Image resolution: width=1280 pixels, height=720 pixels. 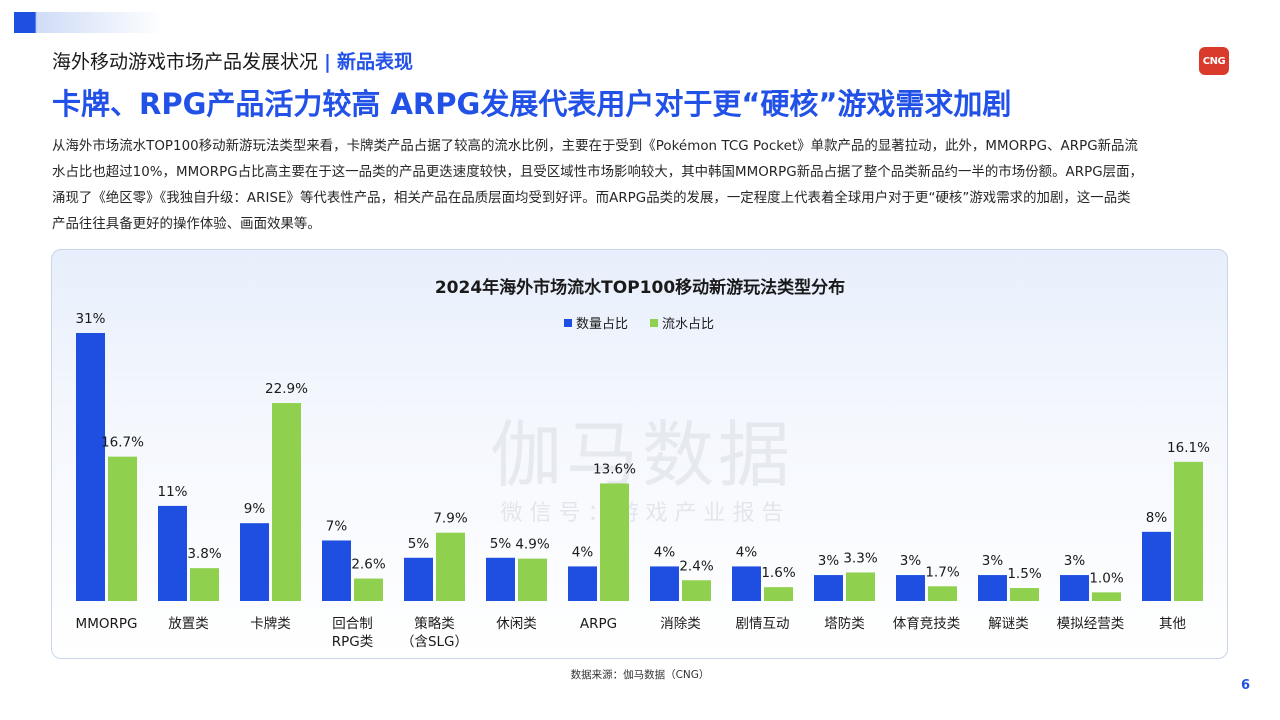 What do you see at coordinates (680, 624) in the screenshot?
I see `x-tick-label: 消除类` at bounding box center [680, 624].